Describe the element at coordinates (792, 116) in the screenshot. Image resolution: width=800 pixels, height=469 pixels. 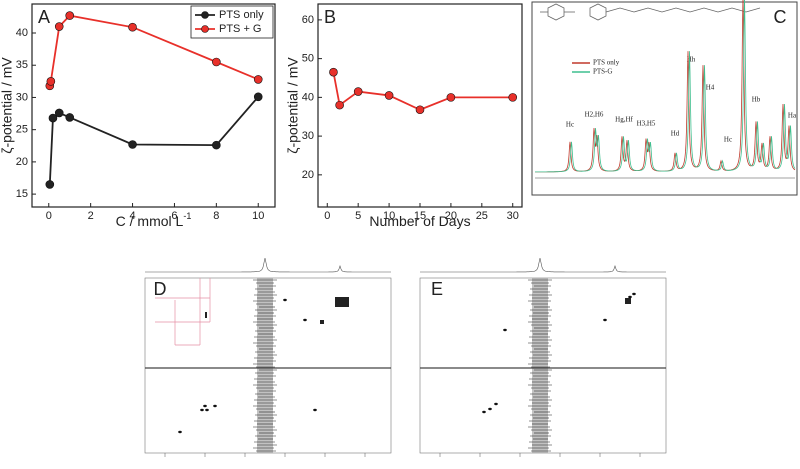
I see `peak-label: Ha` at that location.